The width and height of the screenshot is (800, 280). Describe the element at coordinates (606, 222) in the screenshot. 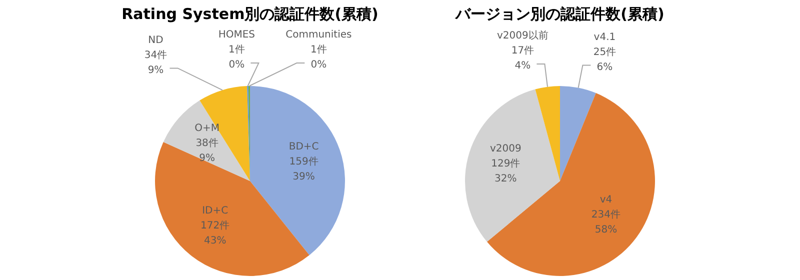

I see `data-label: 234件 58%` at that location.